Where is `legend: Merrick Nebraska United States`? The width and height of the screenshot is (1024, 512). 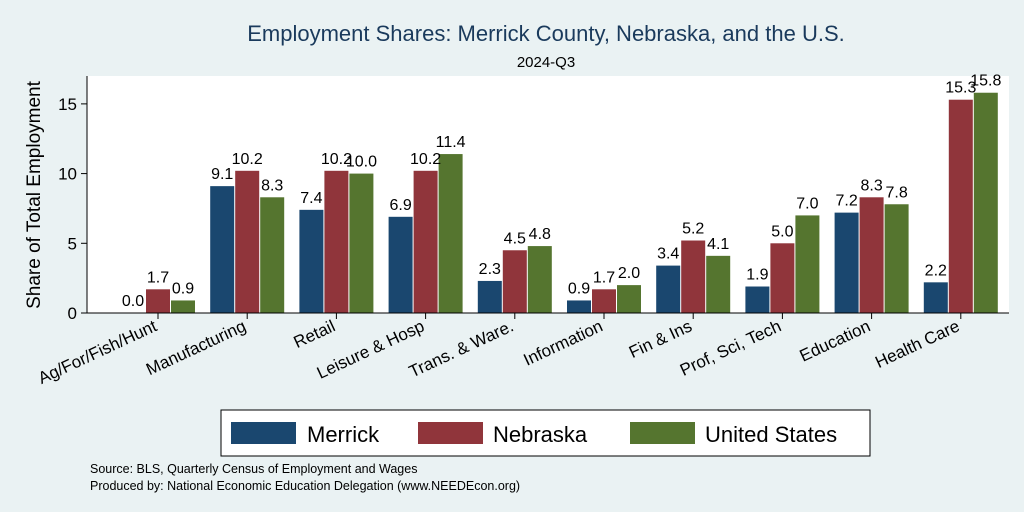
legend: Merrick Nebraska United States is located at coordinates (545, 433).